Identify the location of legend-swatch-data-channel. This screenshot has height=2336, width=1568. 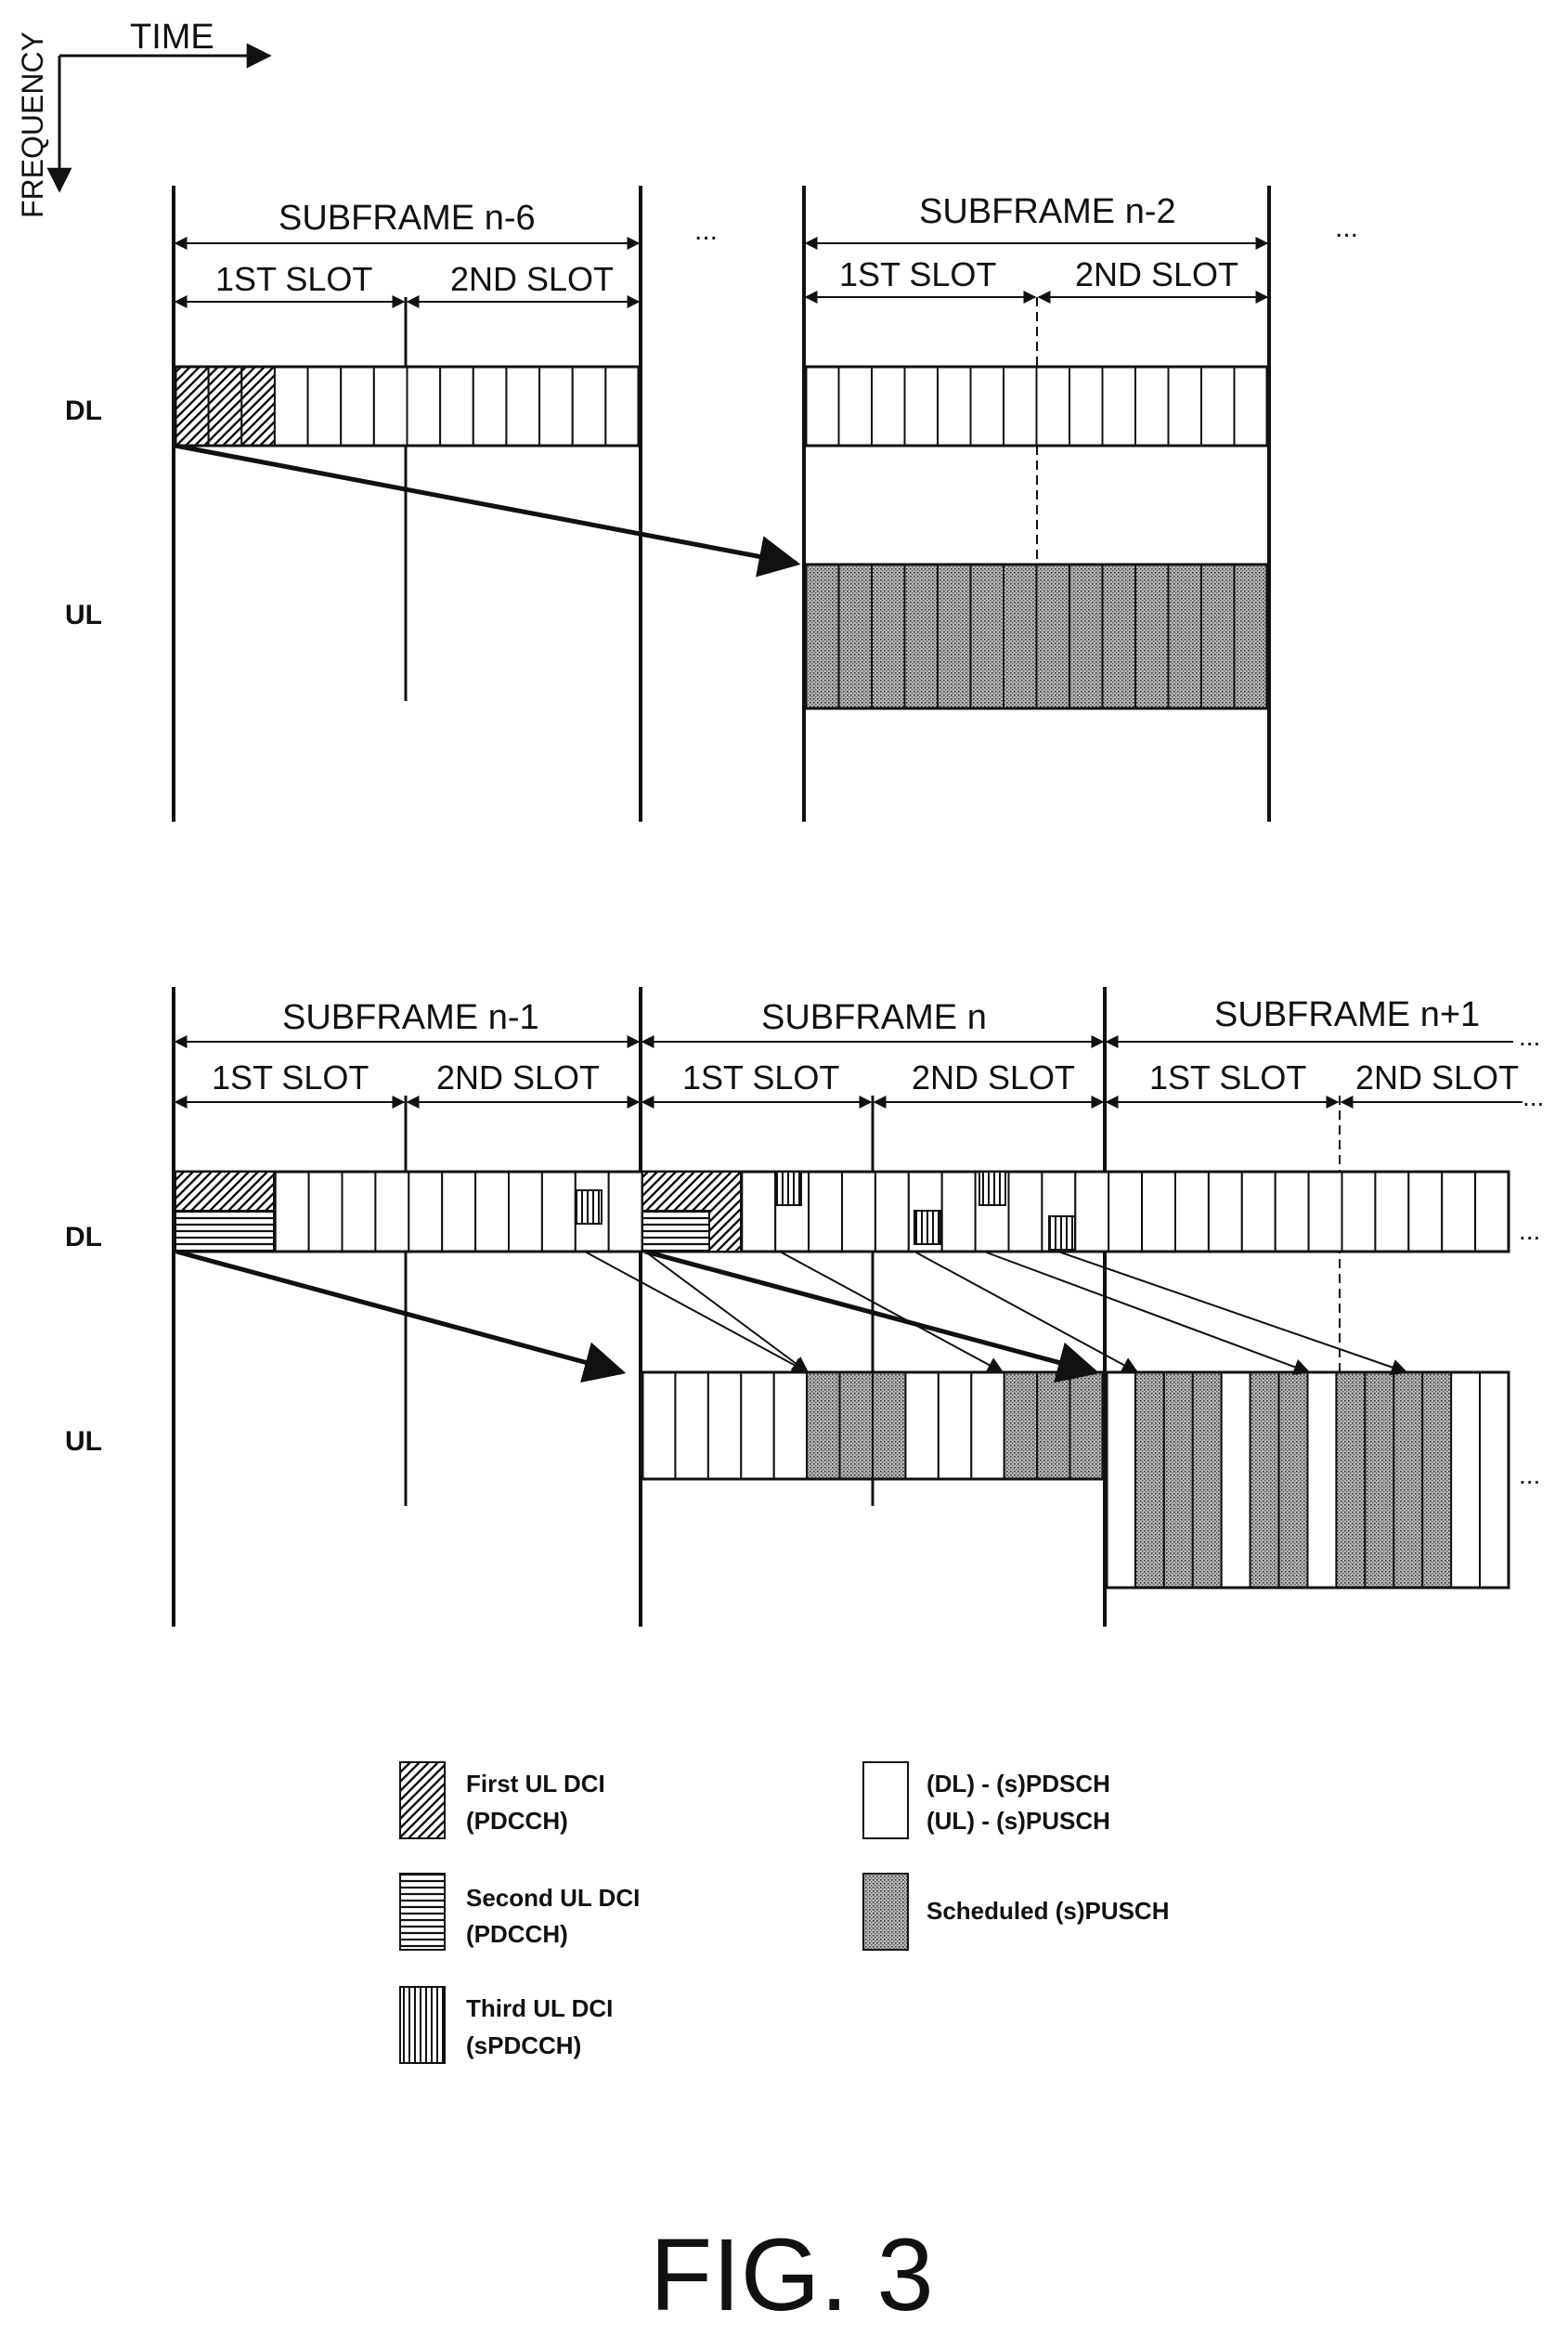
(886, 1800).